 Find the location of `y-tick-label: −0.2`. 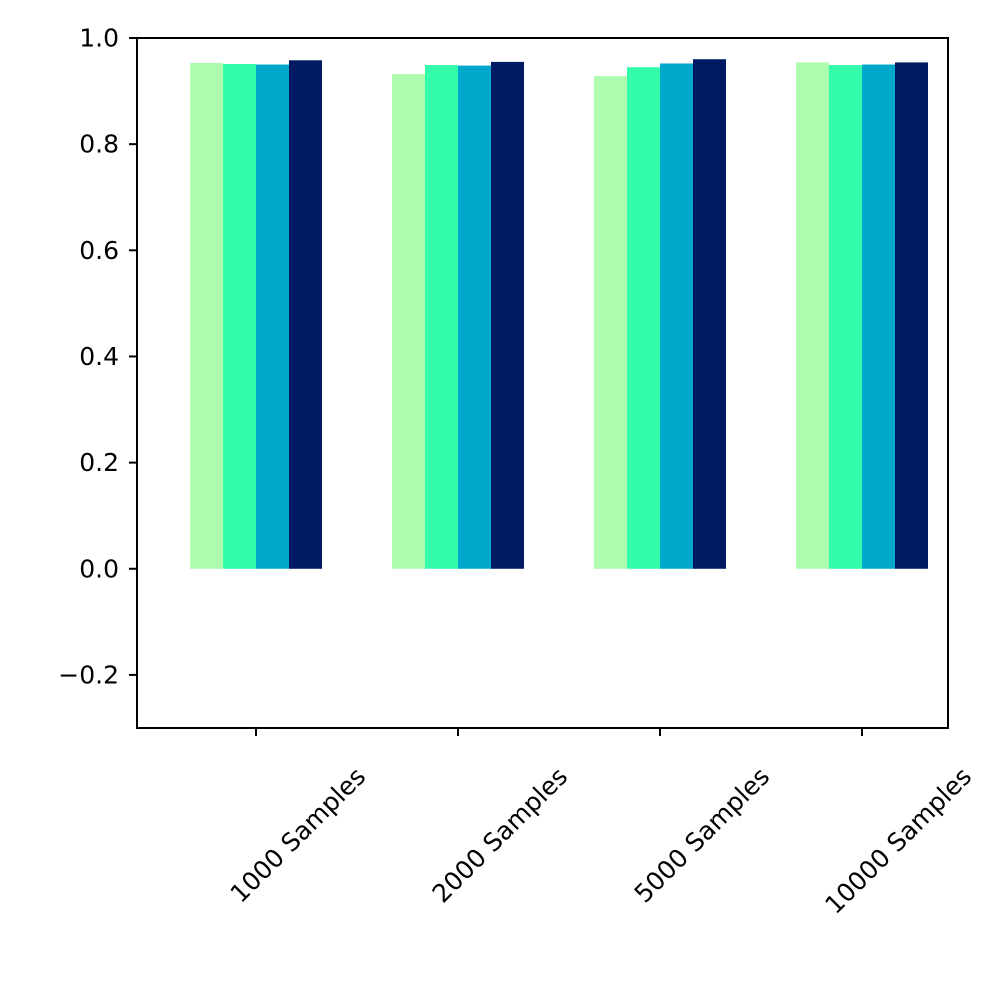

y-tick-label: −0.2 is located at coordinates (88, 674).